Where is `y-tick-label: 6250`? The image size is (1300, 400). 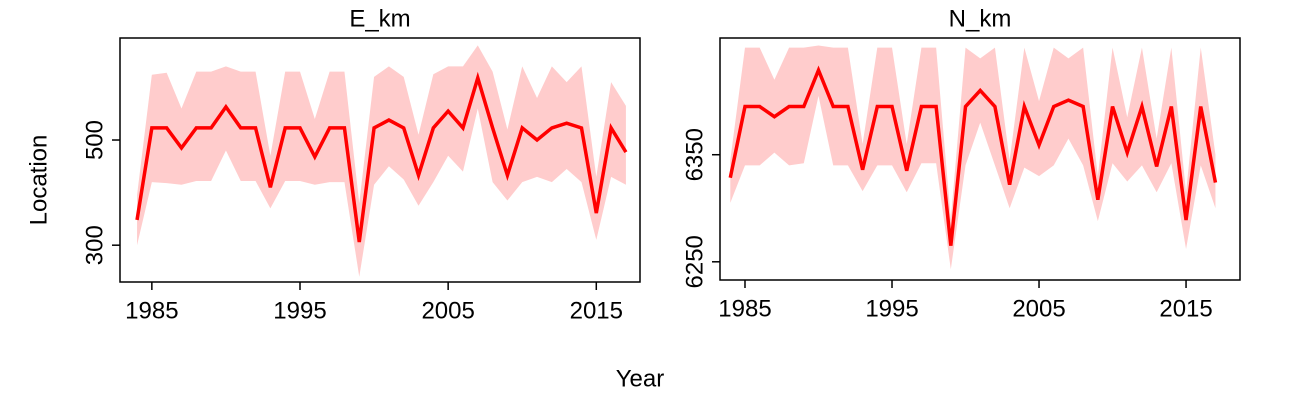 y-tick-label: 6250 is located at coordinates (694, 261).